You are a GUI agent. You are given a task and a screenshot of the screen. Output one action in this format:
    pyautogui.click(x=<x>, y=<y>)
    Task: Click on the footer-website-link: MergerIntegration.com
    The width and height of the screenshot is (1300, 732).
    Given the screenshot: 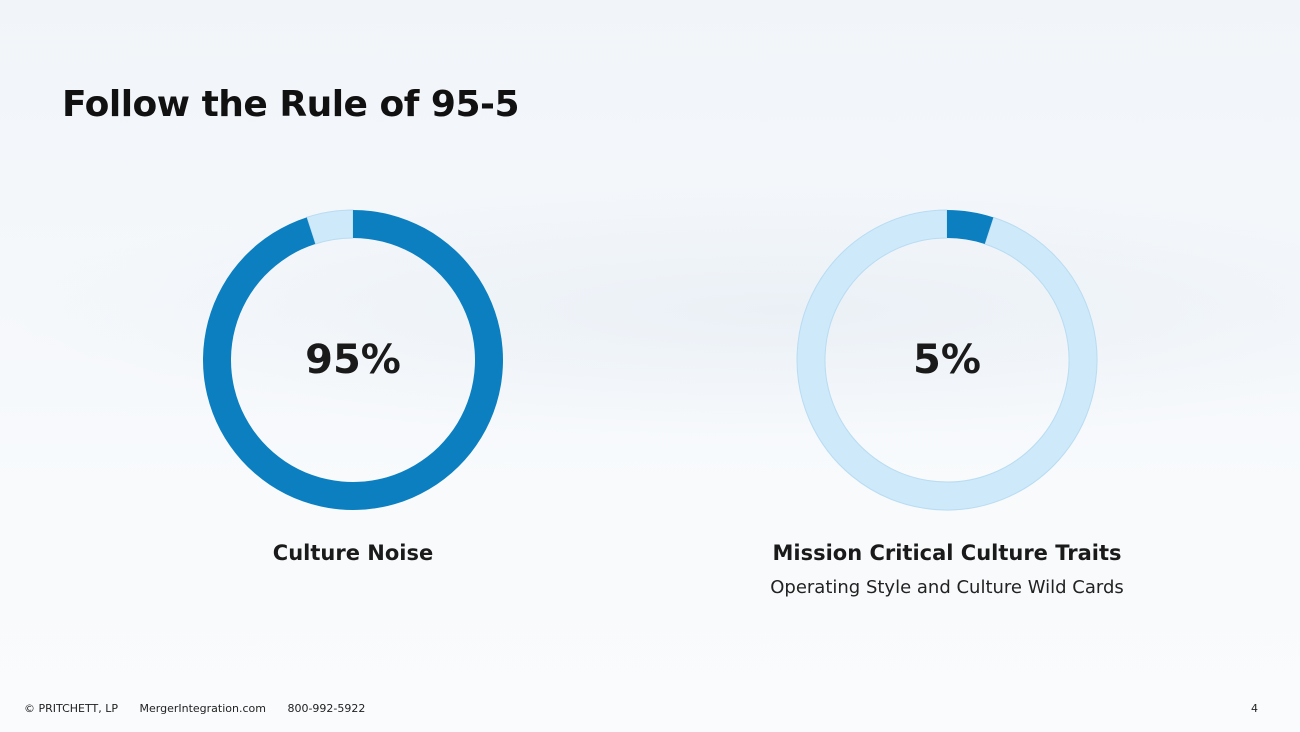 What is the action you would take?
    pyautogui.click(x=202, y=708)
    